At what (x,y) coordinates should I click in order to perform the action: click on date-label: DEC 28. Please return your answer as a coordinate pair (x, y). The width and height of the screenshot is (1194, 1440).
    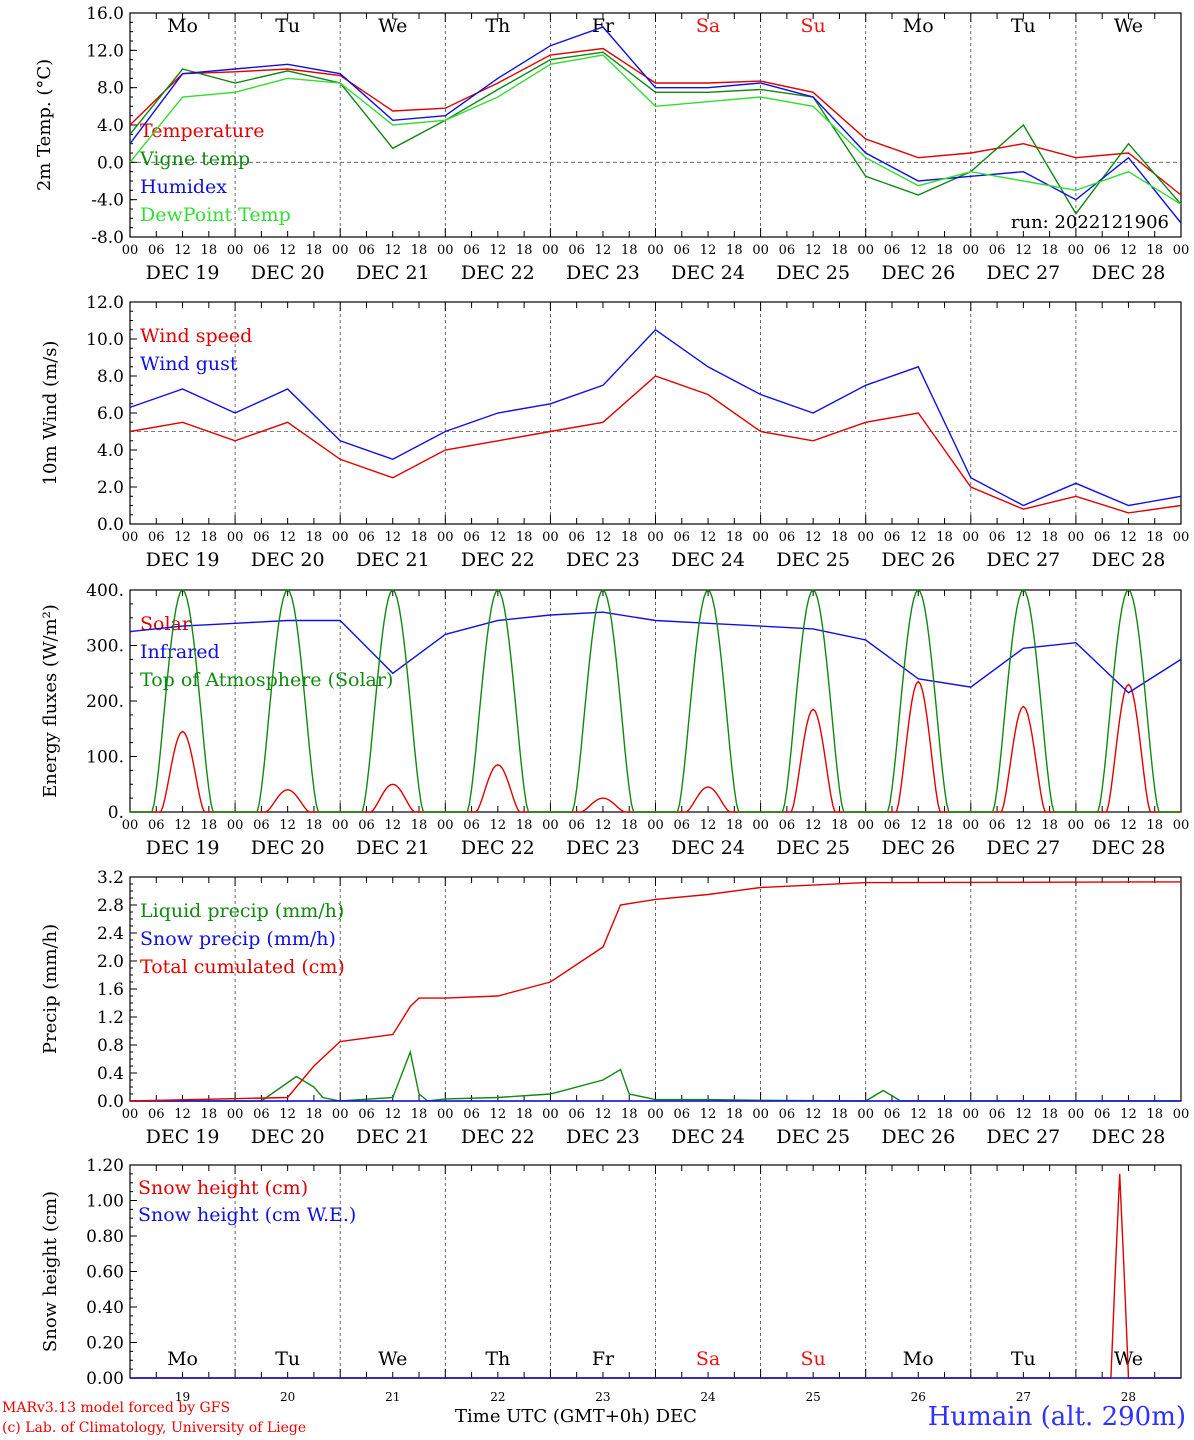
    Looking at the image, I should click on (1129, 848).